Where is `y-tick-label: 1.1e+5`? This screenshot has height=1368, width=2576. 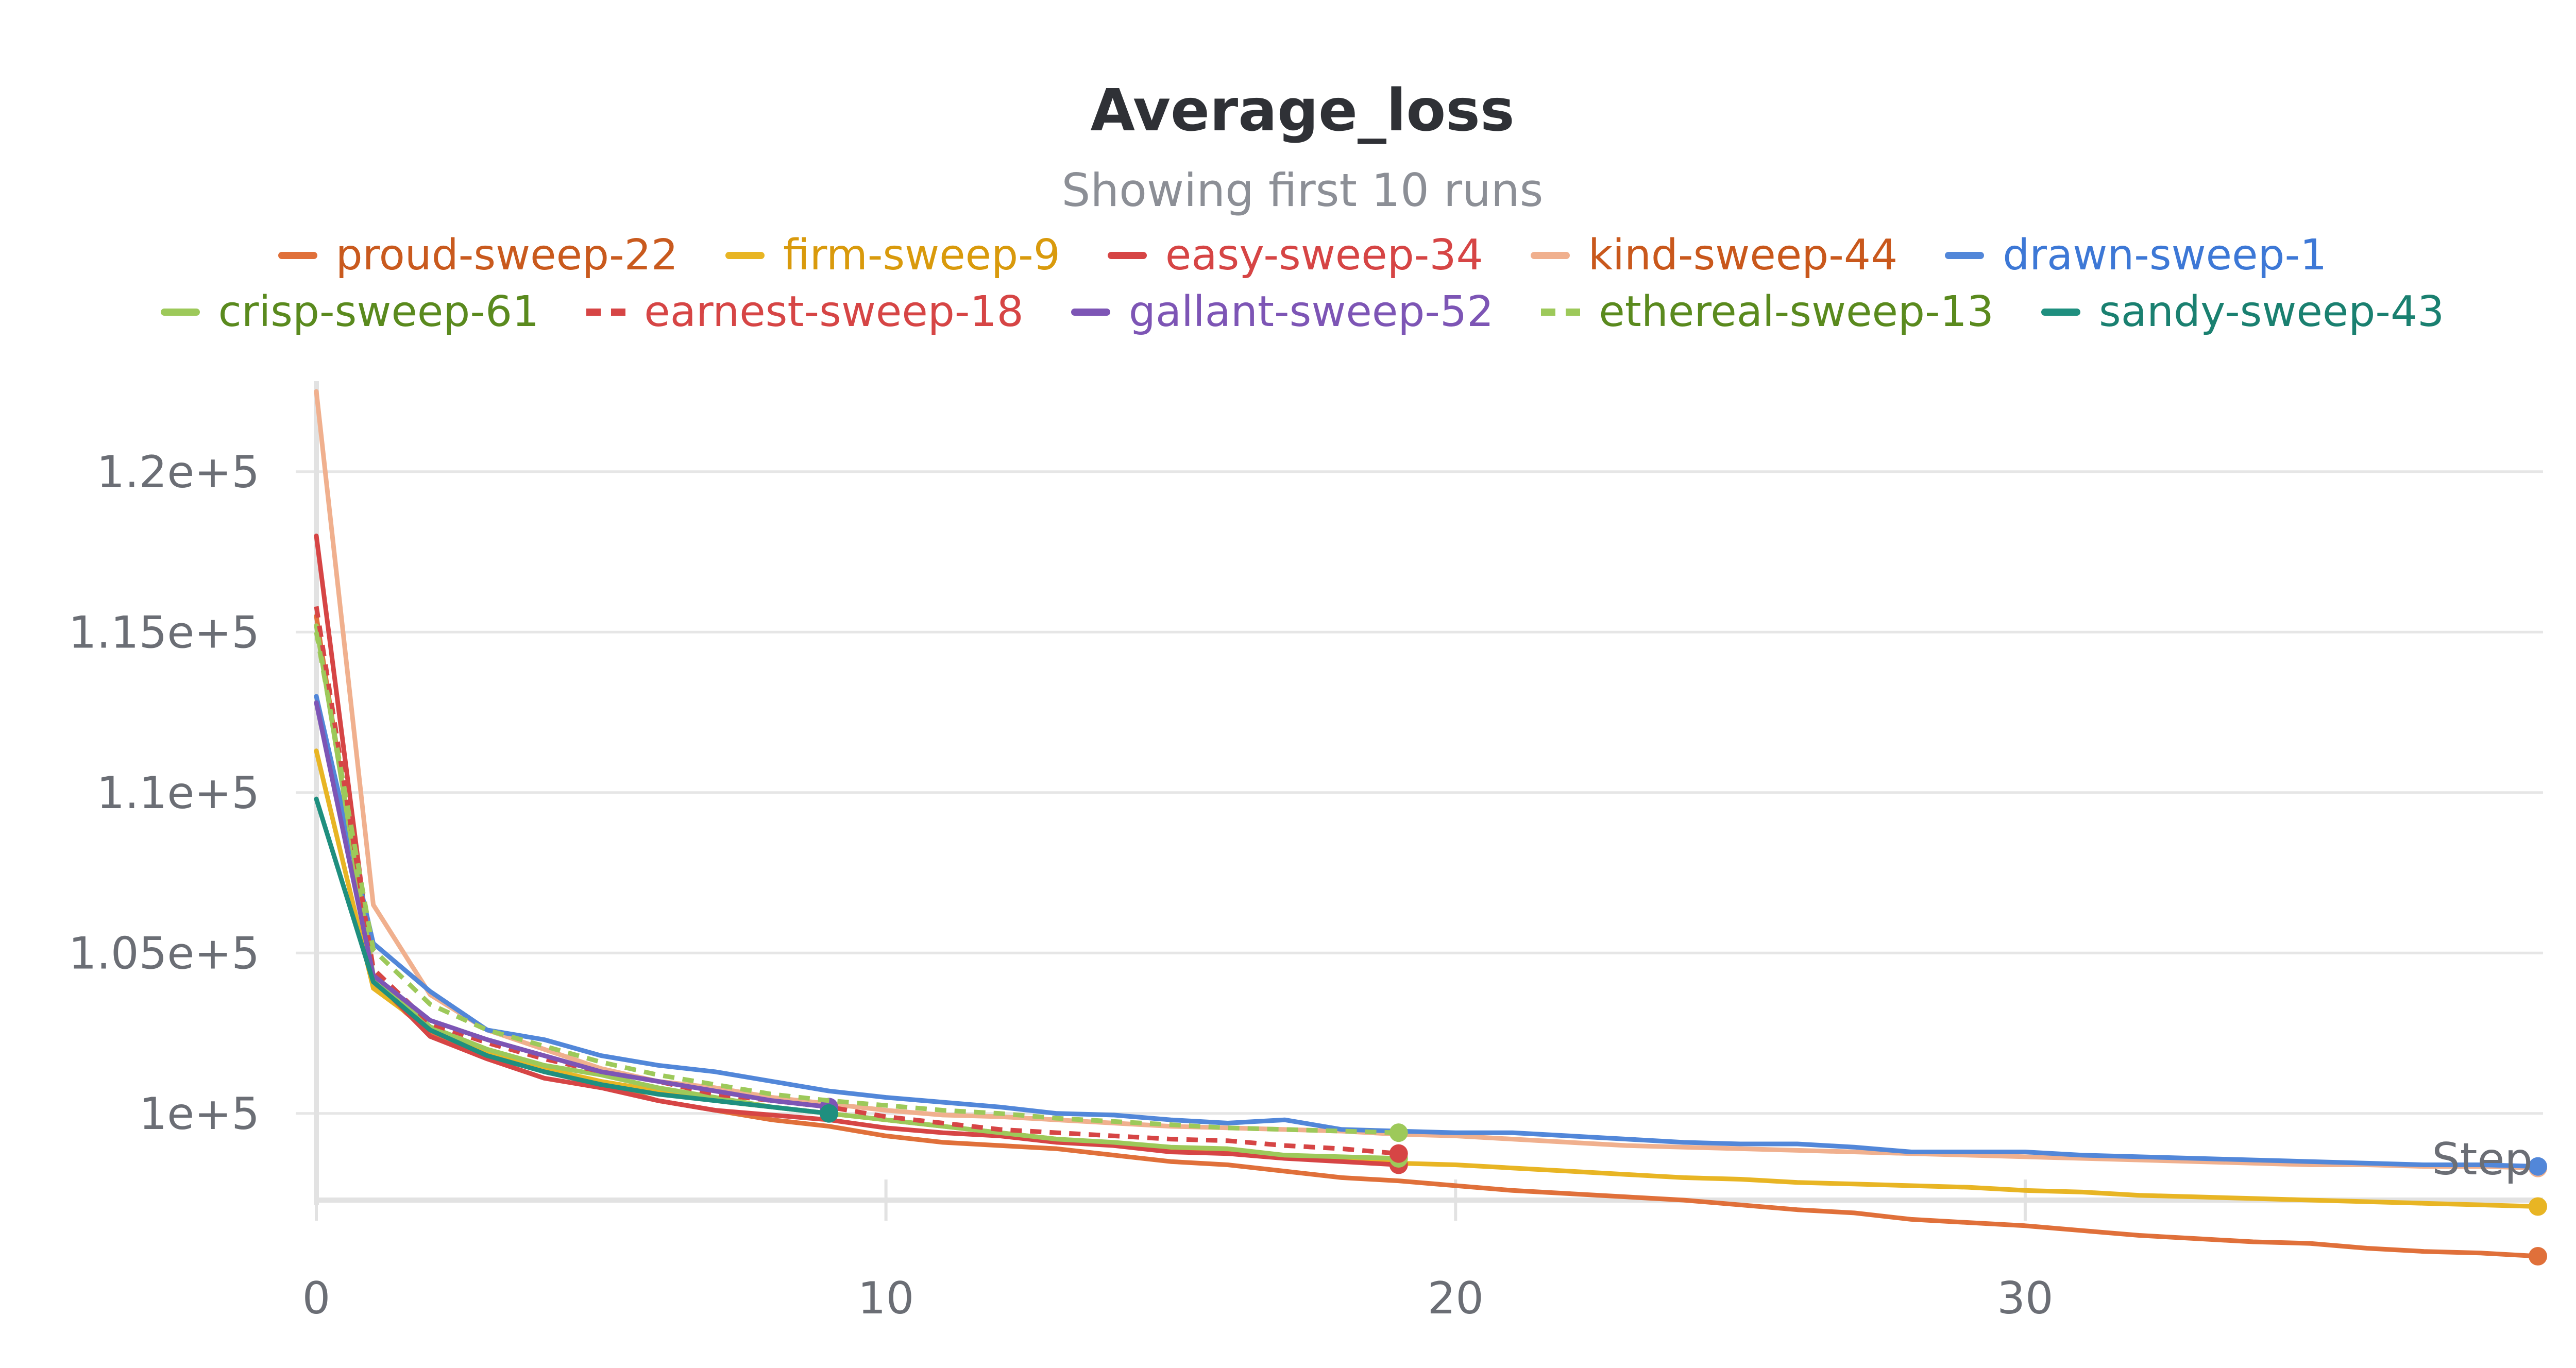 y-tick-label: 1.1e+5 is located at coordinates (178, 793).